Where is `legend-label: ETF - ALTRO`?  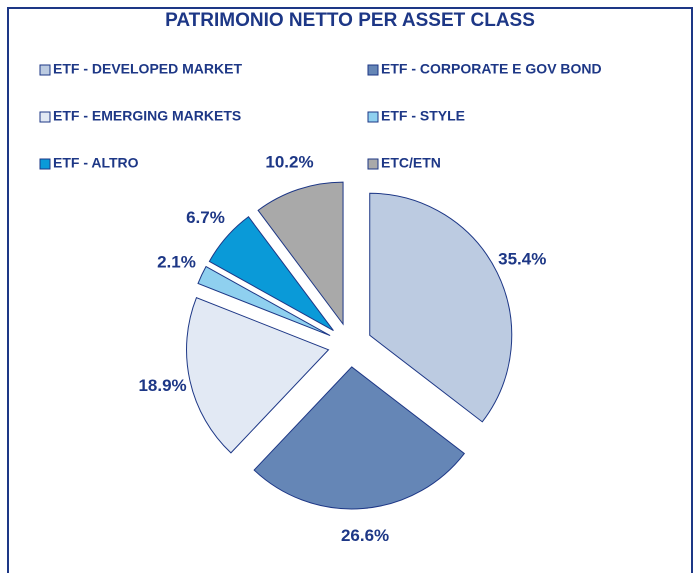
legend-label: ETF - ALTRO is located at coordinates (96, 163).